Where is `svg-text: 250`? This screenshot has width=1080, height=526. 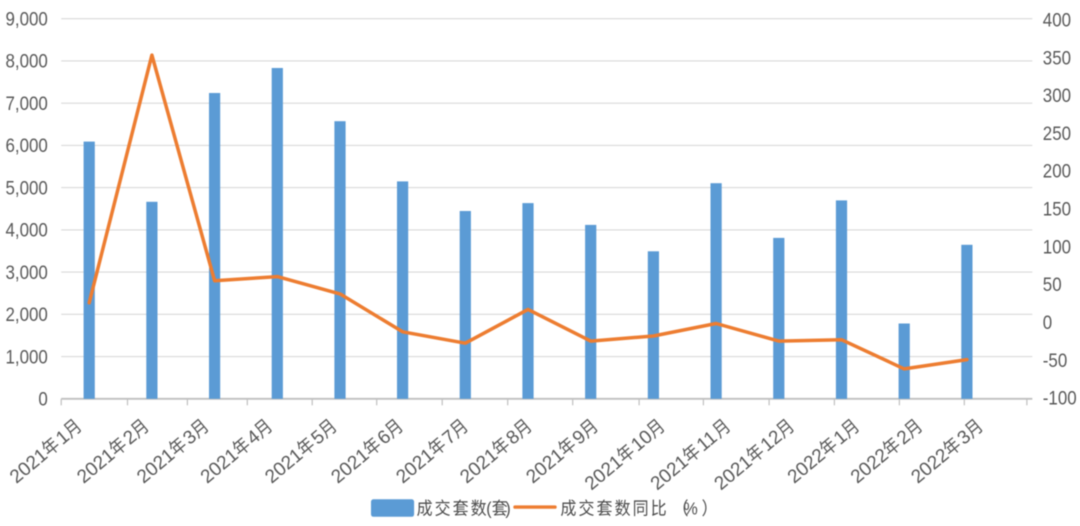 svg-text: 250 is located at coordinates (1057, 133).